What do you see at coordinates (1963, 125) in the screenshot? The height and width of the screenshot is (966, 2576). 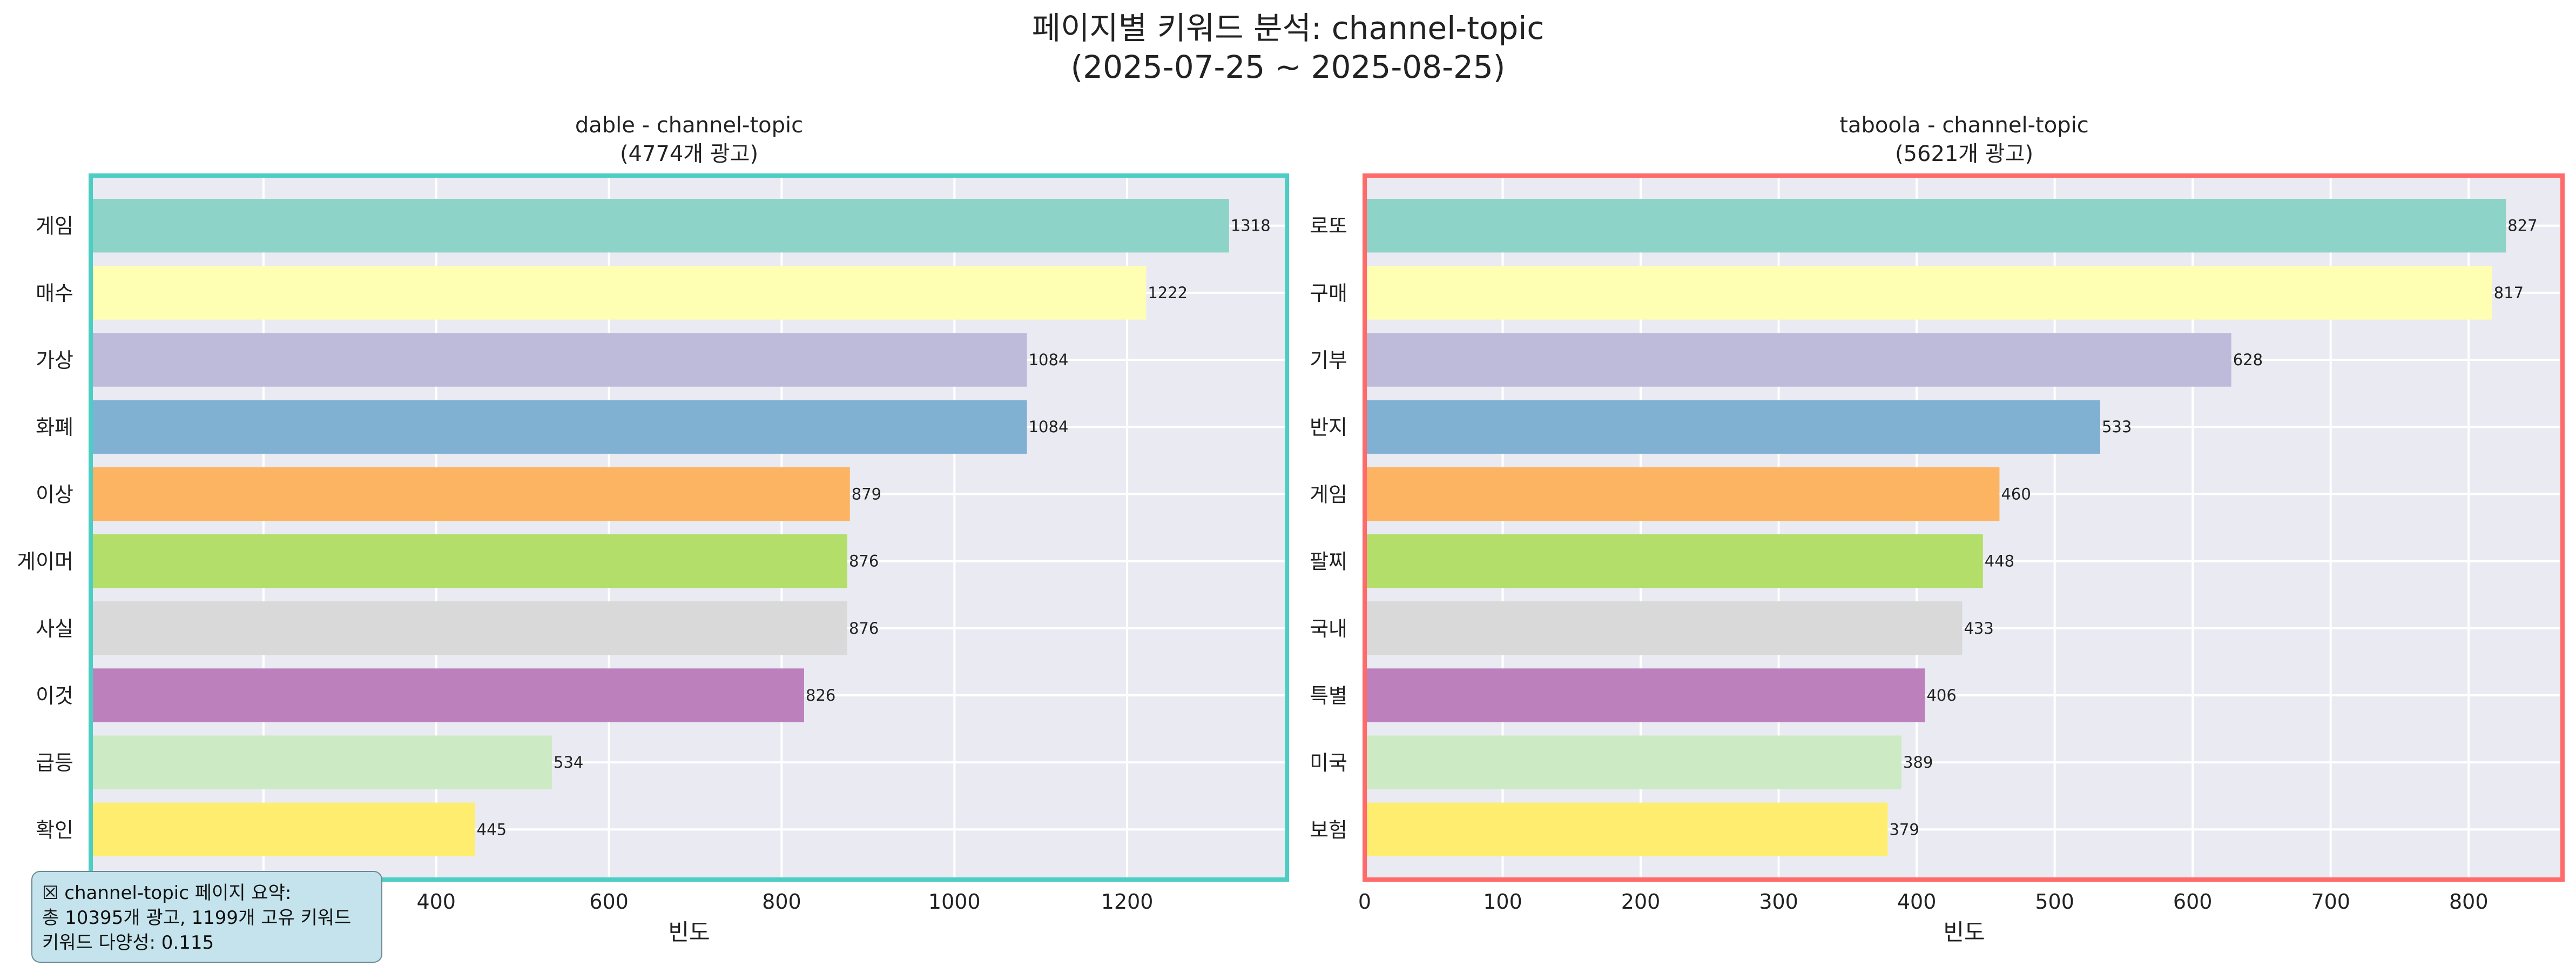 I see `taboola-chart-title: taboola - channel-topic` at bounding box center [1963, 125].